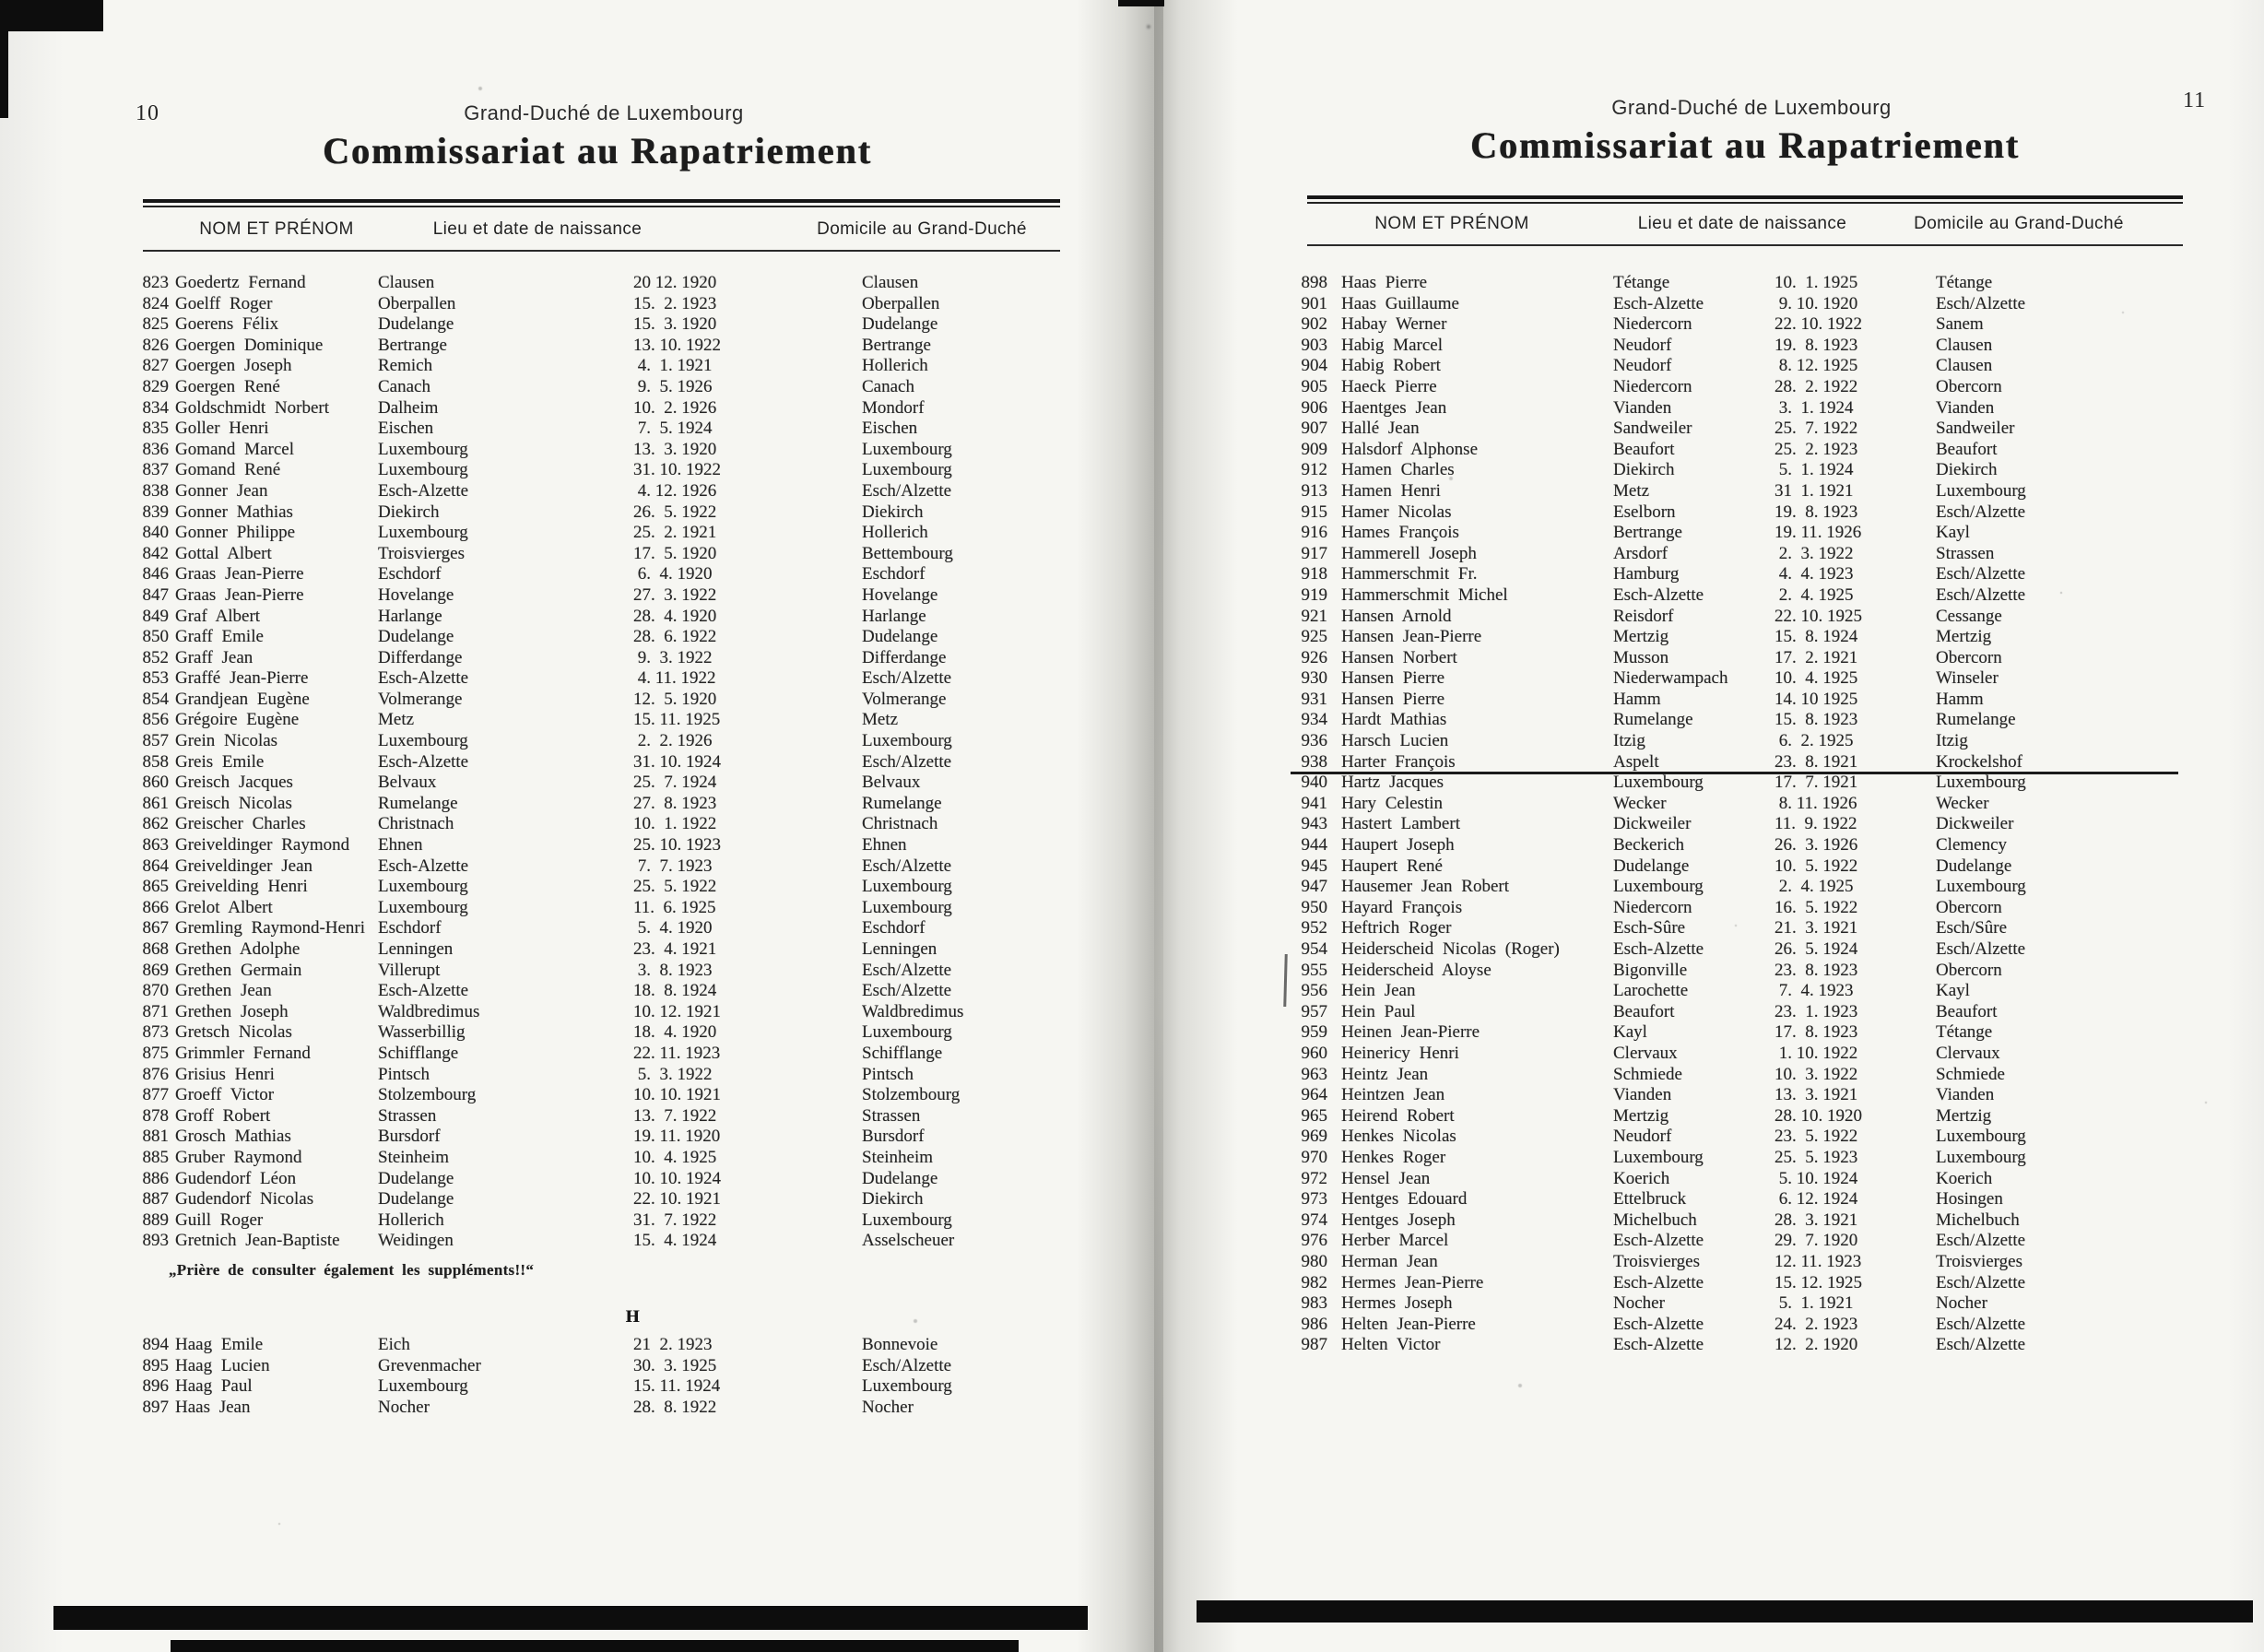 The width and height of the screenshot is (2264, 1652). What do you see at coordinates (1967, 449) in the screenshot?
I see `domicile: Beaufort` at bounding box center [1967, 449].